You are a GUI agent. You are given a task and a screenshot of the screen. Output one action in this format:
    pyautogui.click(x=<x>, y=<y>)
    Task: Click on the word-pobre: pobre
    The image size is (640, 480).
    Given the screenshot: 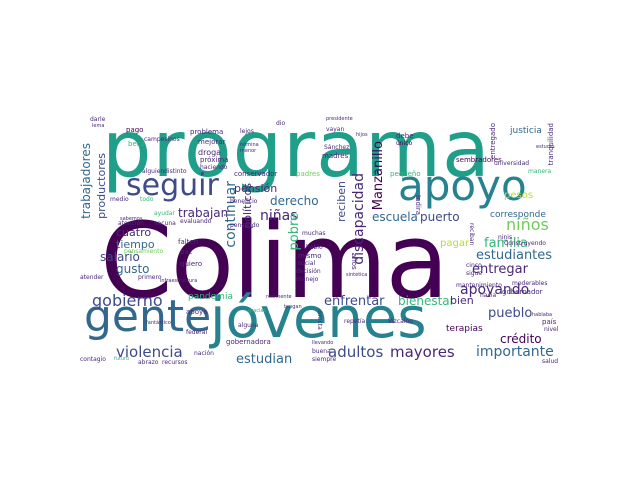 What is the action you would take?
    pyautogui.click(x=294, y=232)
    